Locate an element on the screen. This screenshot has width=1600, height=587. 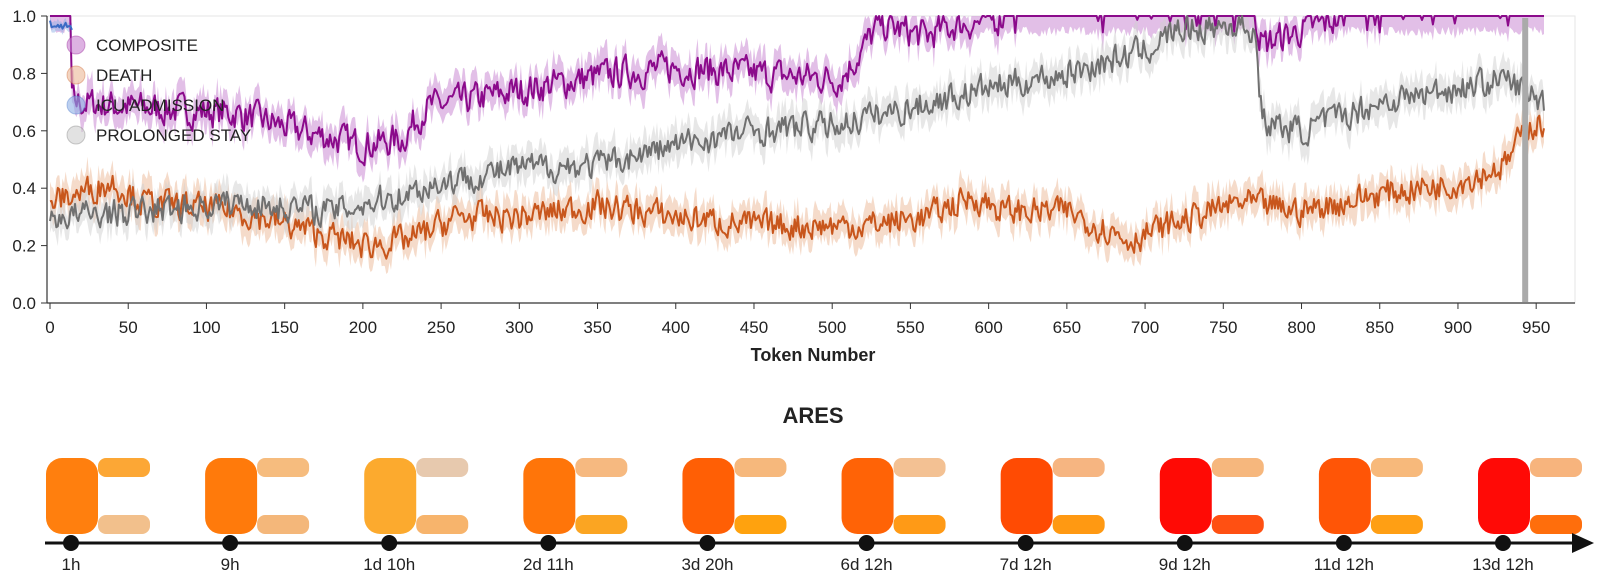
legend-label: DEATH is located at coordinates (124, 75).